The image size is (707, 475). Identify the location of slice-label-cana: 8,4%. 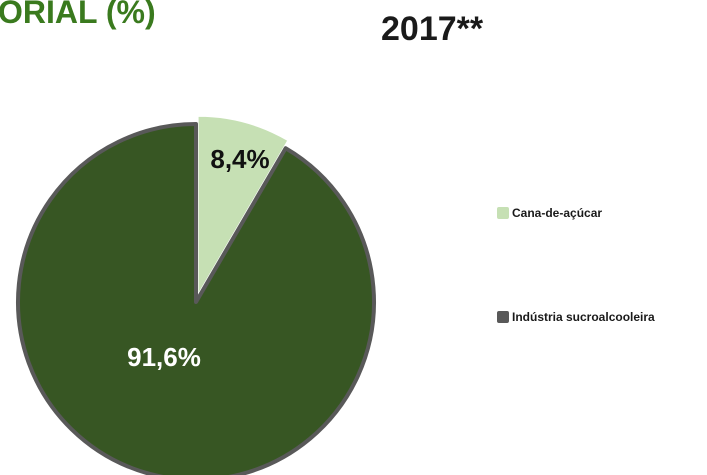
(239, 159).